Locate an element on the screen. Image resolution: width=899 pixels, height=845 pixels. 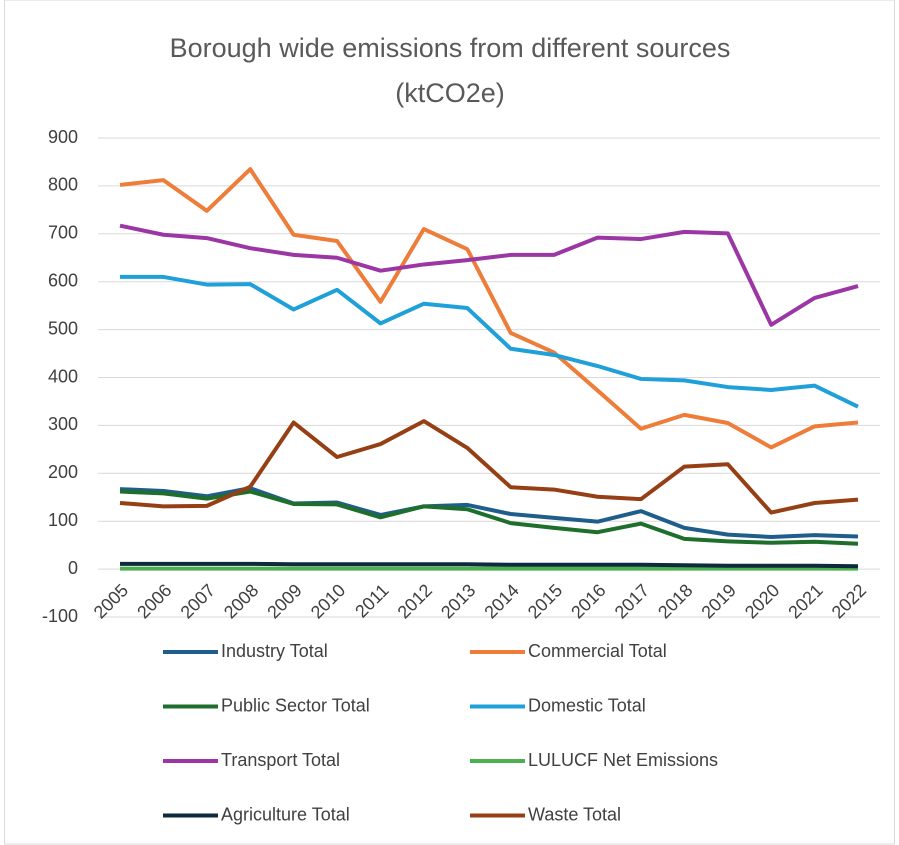
x-tick-label: 2015 is located at coordinates (545, 601).